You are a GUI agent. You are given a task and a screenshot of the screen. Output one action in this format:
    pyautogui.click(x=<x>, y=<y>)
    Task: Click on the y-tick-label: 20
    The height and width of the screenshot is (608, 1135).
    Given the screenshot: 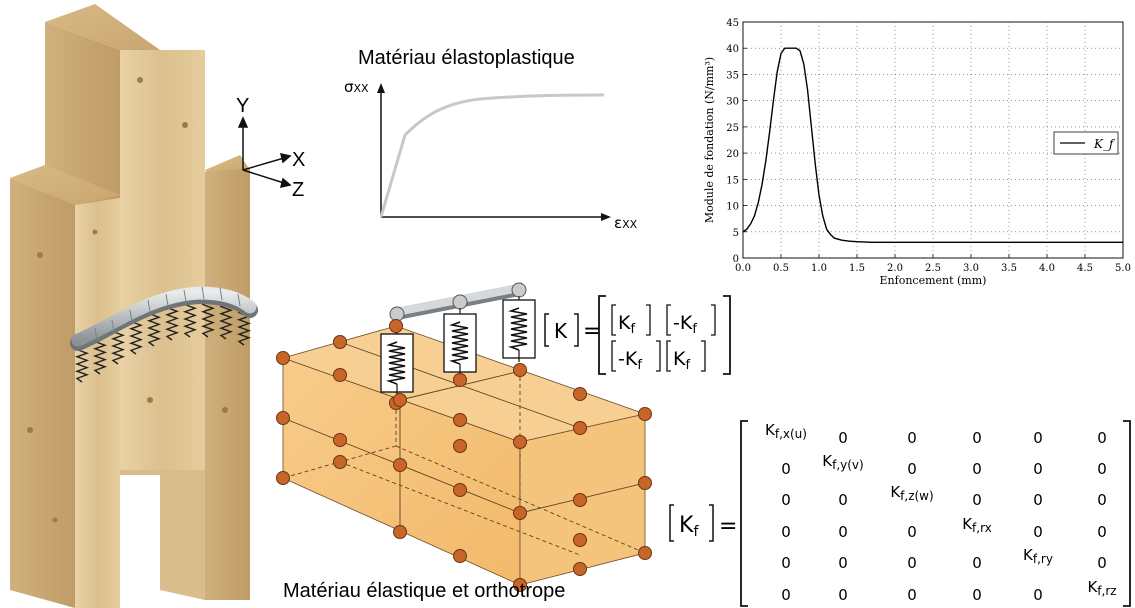 What is the action you would take?
    pyautogui.click(x=732, y=154)
    